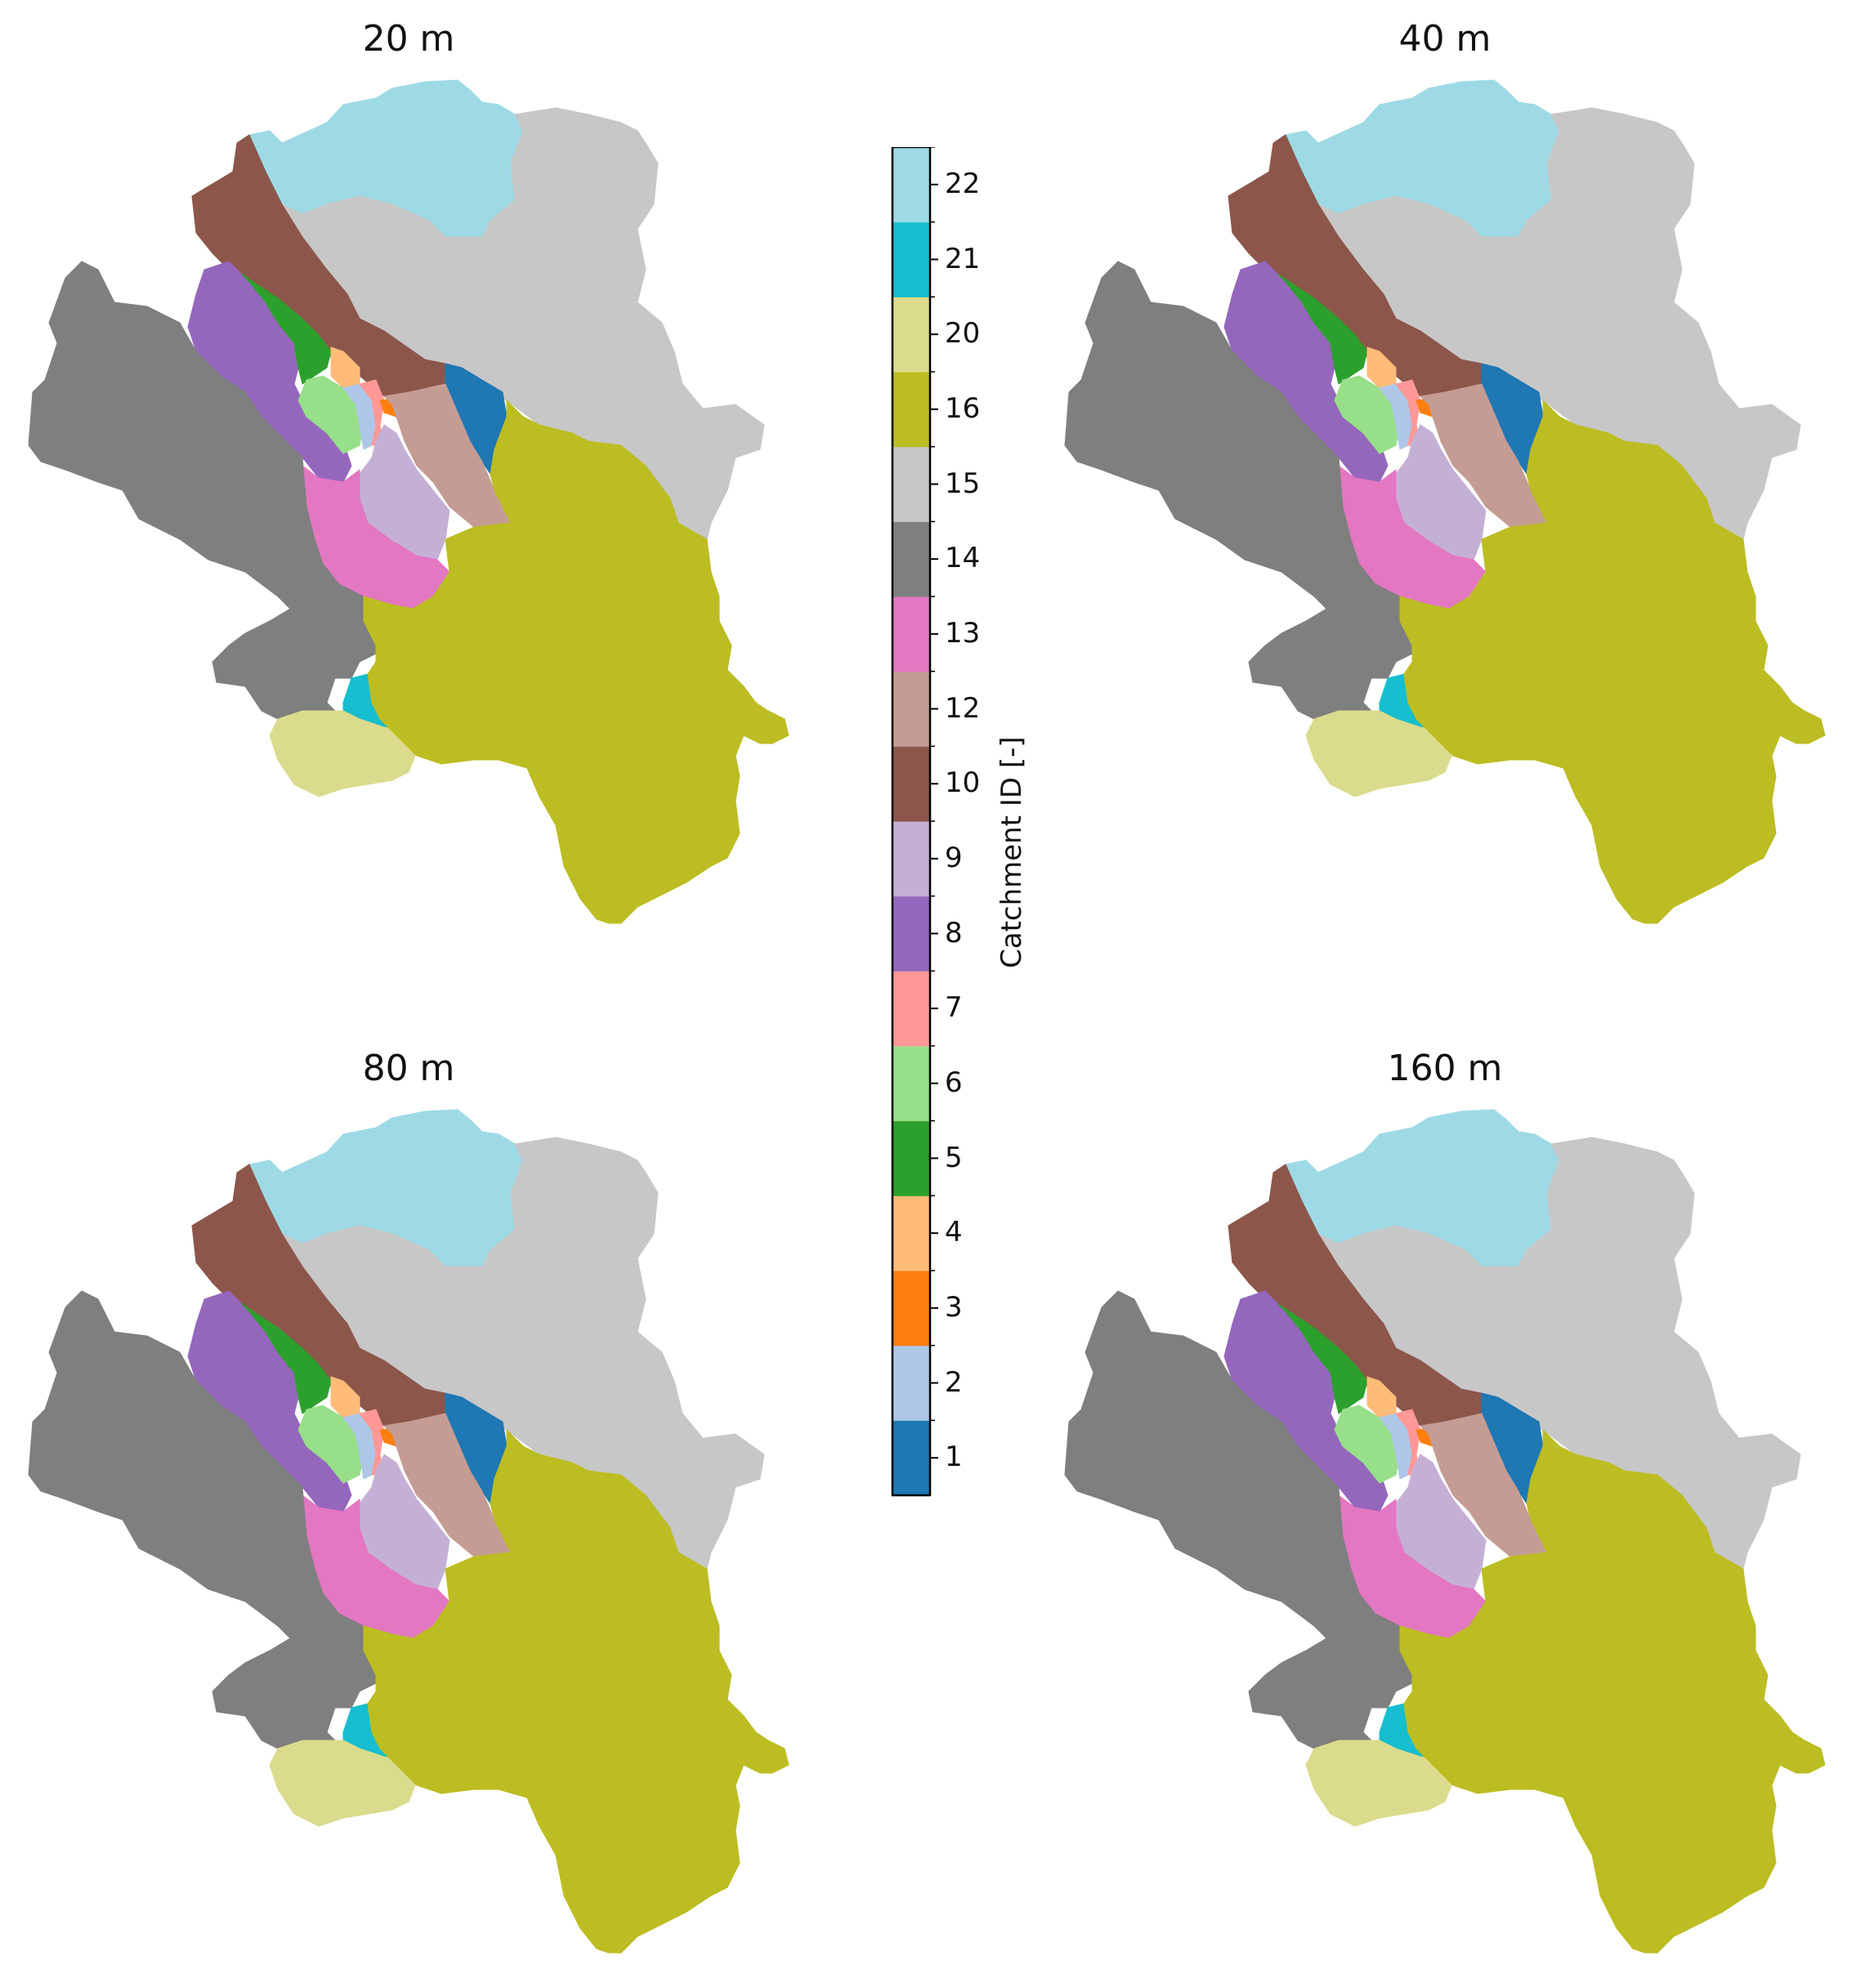 The image size is (1856, 1988). Describe the element at coordinates (330, 1444) in the screenshot. I see `catchment-6-80m` at that location.